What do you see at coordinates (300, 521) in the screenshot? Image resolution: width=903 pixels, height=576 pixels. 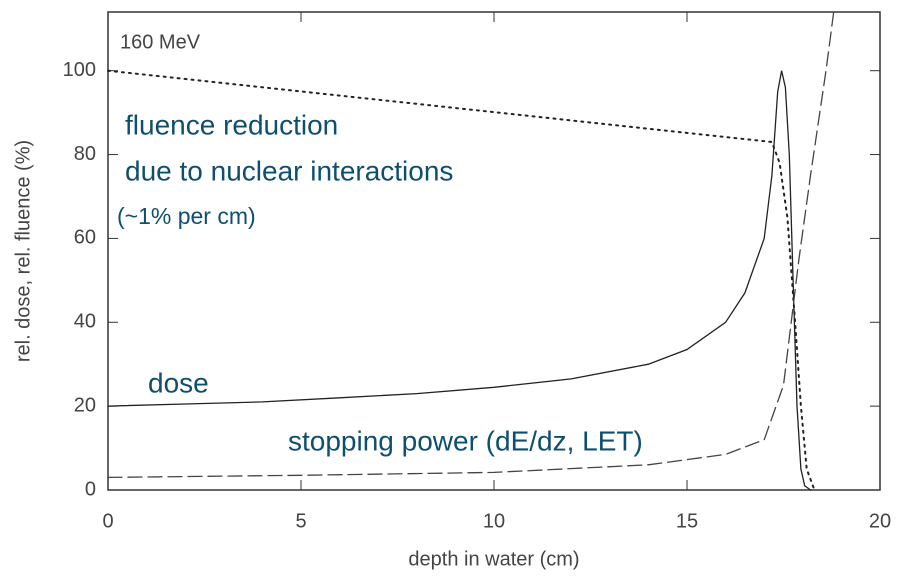 I see `x-tick-label: 5` at bounding box center [300, 521].